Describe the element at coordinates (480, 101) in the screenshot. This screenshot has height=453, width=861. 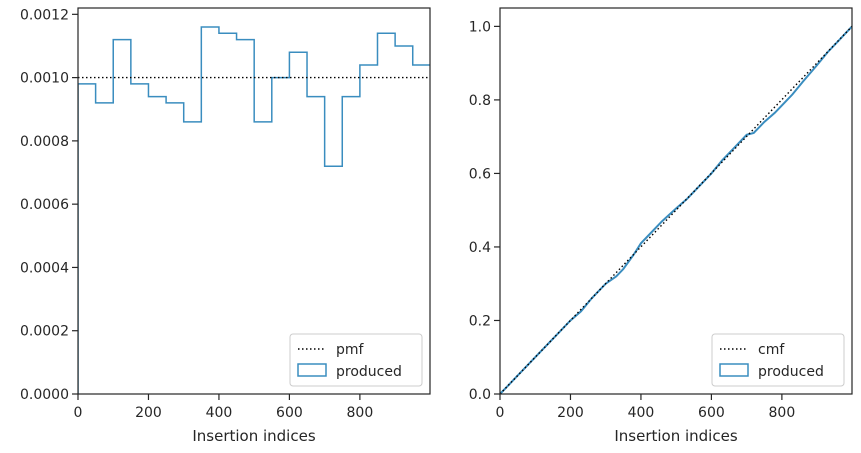
I see `y-tick-label: 0.8` at that location.